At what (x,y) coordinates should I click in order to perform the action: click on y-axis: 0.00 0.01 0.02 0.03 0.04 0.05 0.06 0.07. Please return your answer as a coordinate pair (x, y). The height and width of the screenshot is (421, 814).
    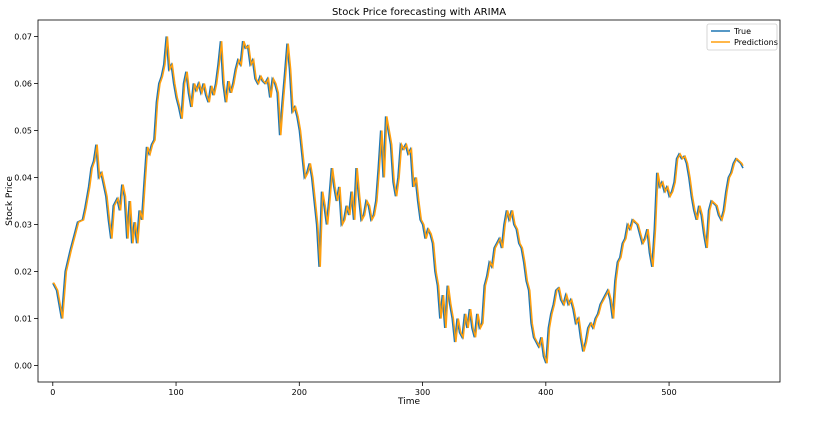
    Looking at the image, I should click on (26, 201).